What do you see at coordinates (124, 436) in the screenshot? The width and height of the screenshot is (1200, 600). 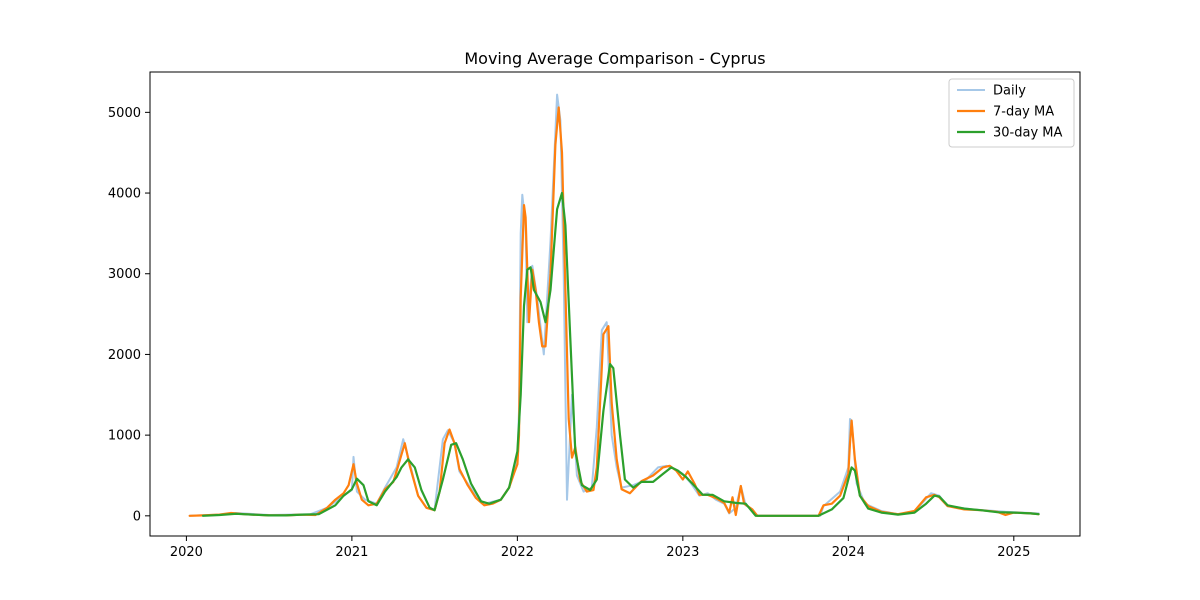 I see `y-tick-label: 1000` at bounding box center [124, 436].